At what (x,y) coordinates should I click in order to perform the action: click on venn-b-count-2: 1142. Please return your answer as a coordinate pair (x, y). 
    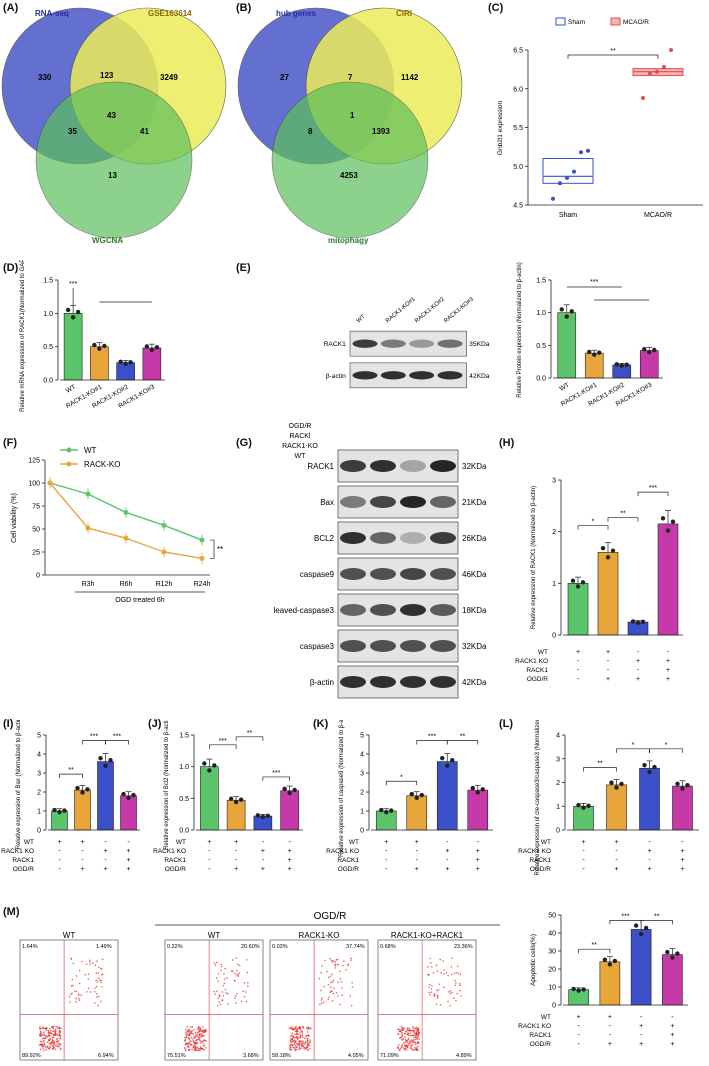
    Looking at the image, I should click on (410, 77).